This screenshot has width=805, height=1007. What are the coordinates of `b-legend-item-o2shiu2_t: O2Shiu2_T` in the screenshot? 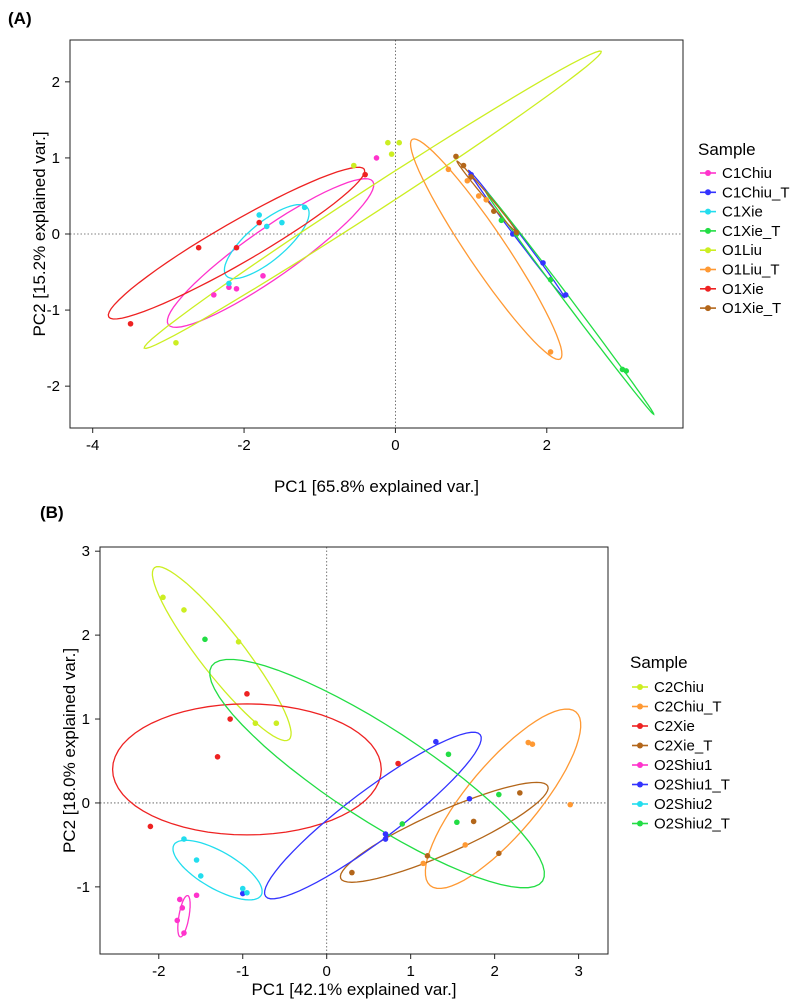 It's located at (681, 824).